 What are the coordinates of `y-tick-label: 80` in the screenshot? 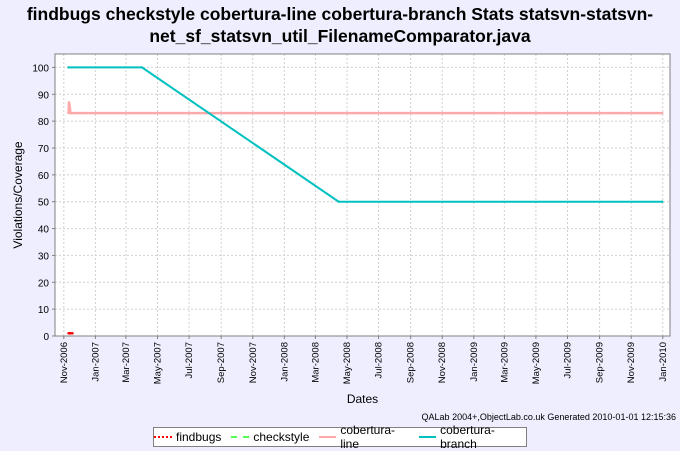 It's located at (44, 122).